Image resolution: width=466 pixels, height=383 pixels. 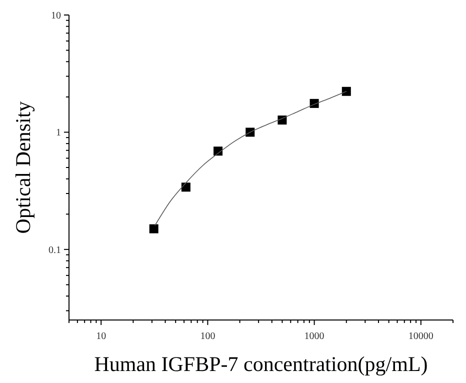 What do you see at coordinates (208, 336) in the screenshot?
I see `x-tick-label: 100` at bounding box center [208, 336].